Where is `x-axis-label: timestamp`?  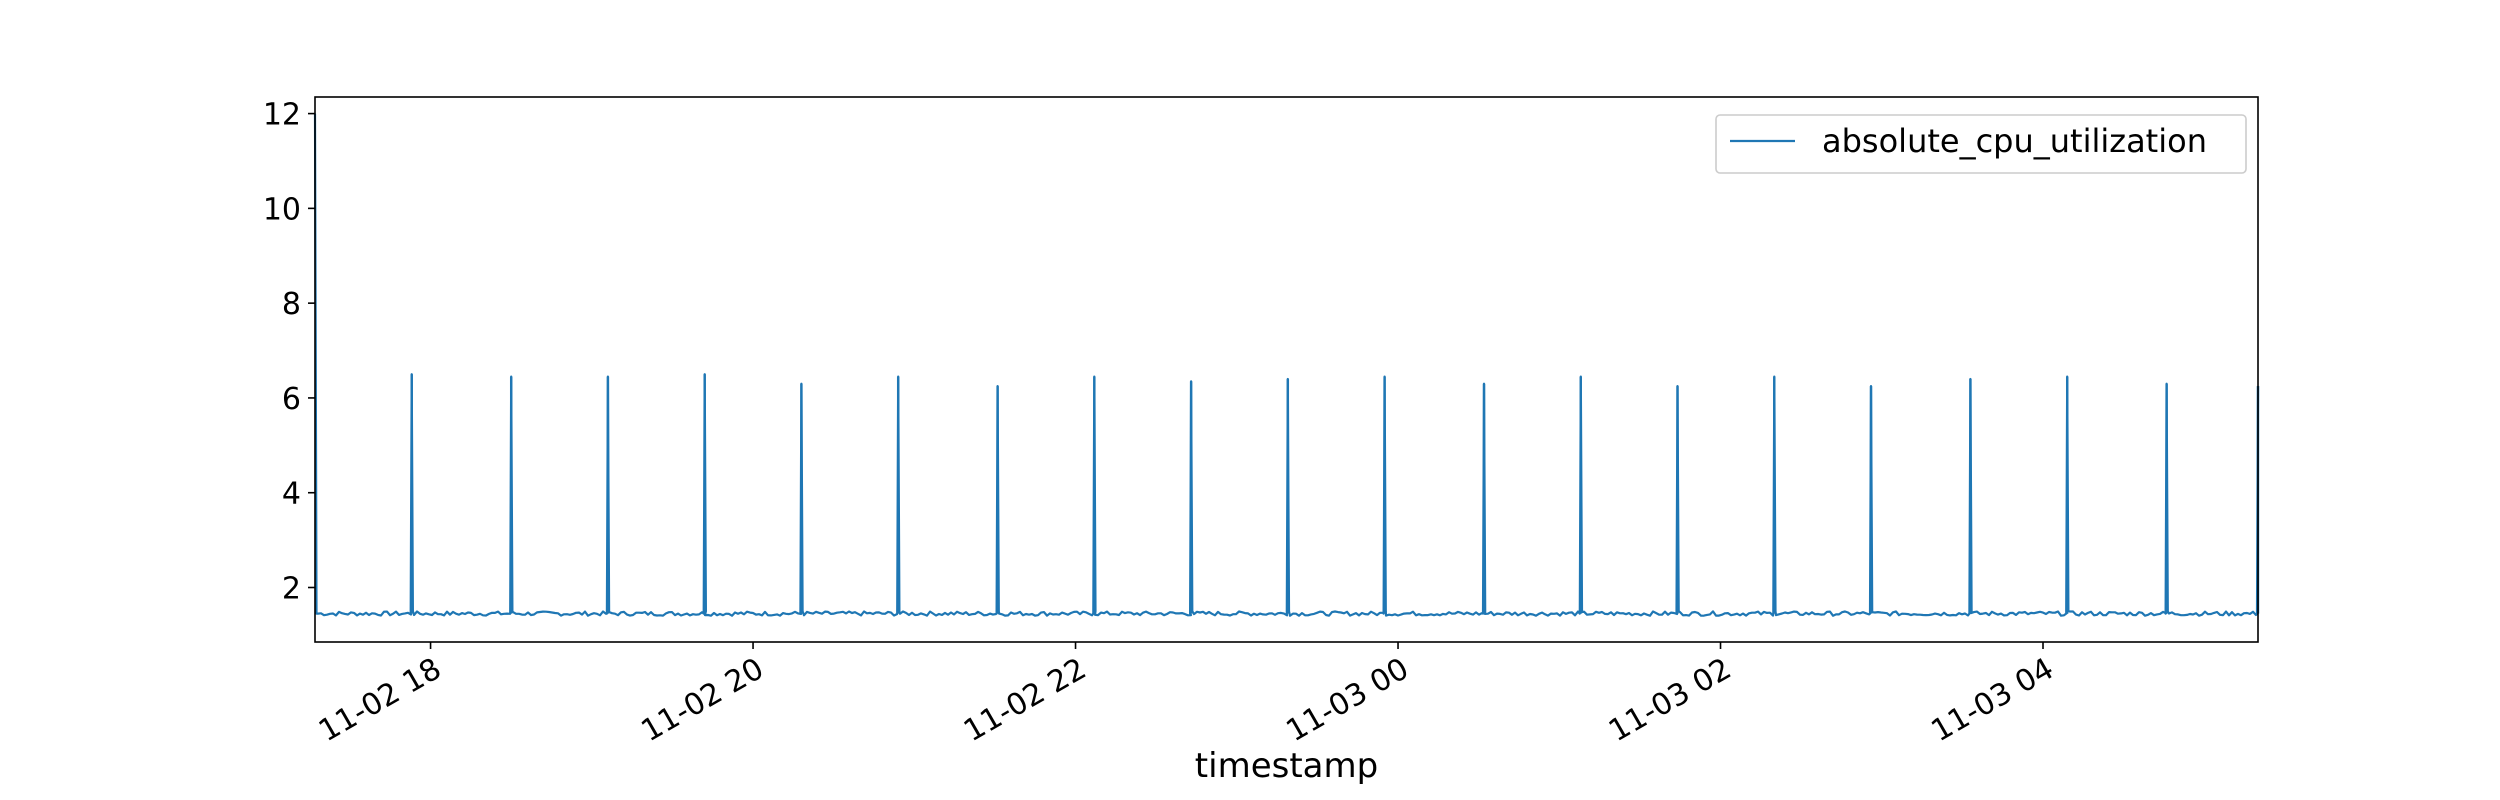
x-axis-label: timestamp is located at coordinates (1286, 766).